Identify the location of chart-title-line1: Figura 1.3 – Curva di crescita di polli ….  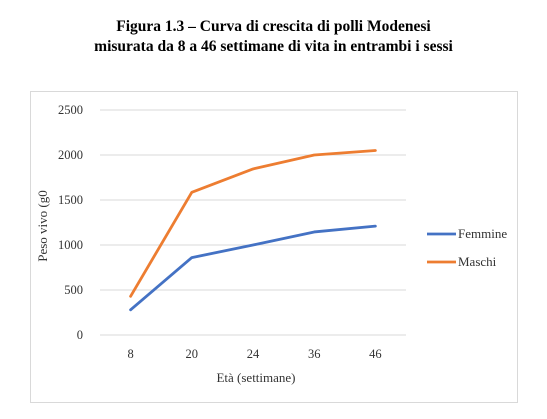
(273, 26).